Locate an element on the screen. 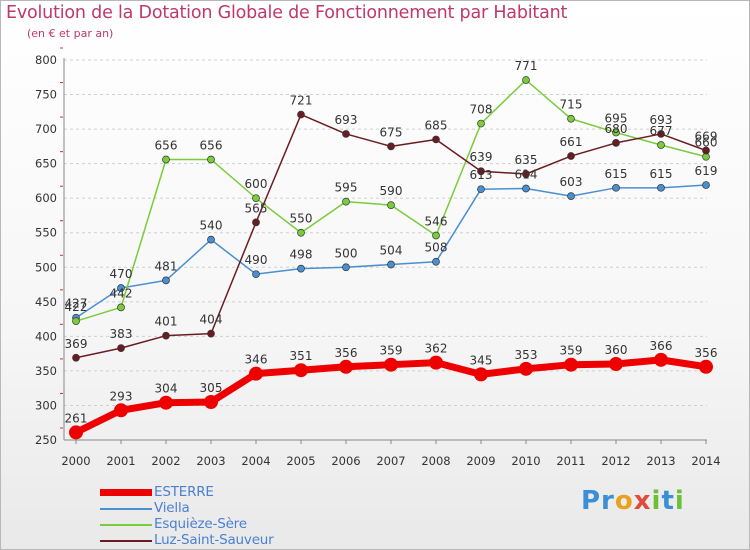 Image resolution: width=750 pixels, height=550 pixels. data-label: 305 is located at coordinates (211, 388).